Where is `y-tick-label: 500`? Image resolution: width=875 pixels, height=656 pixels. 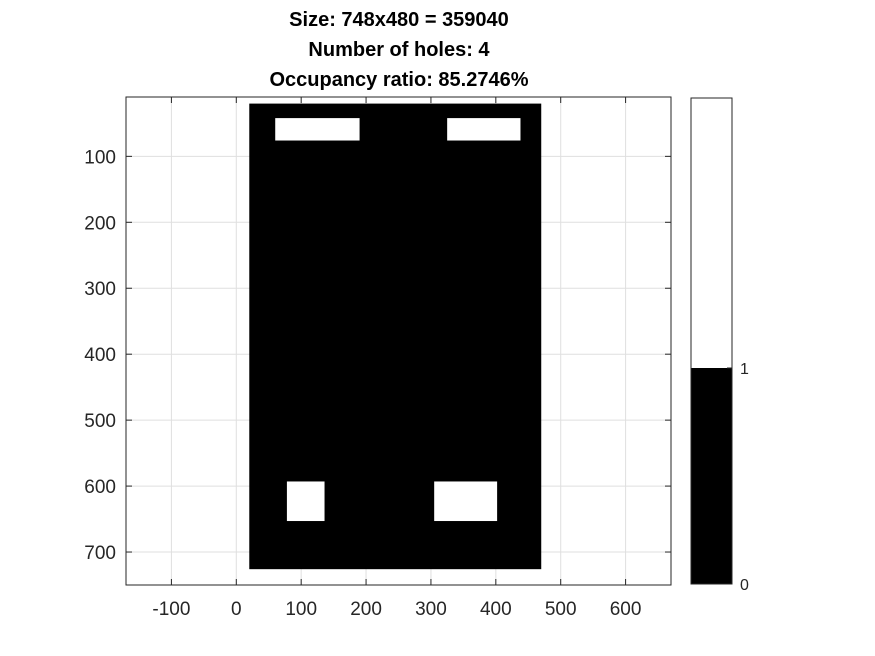
y-tick-label: 500 is located at coordinates (100, 421).